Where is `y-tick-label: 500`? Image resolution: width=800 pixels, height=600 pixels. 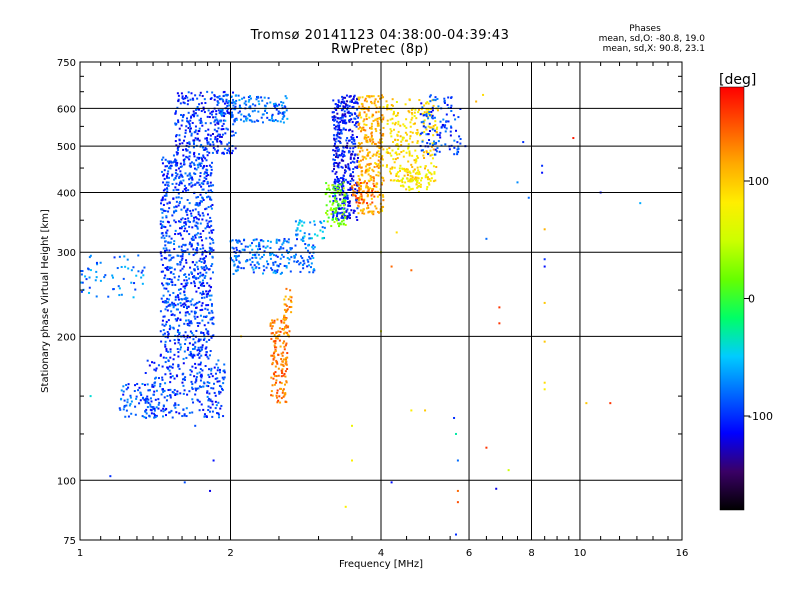
y-tick-label: 500 is located at coordinates (66, 147).